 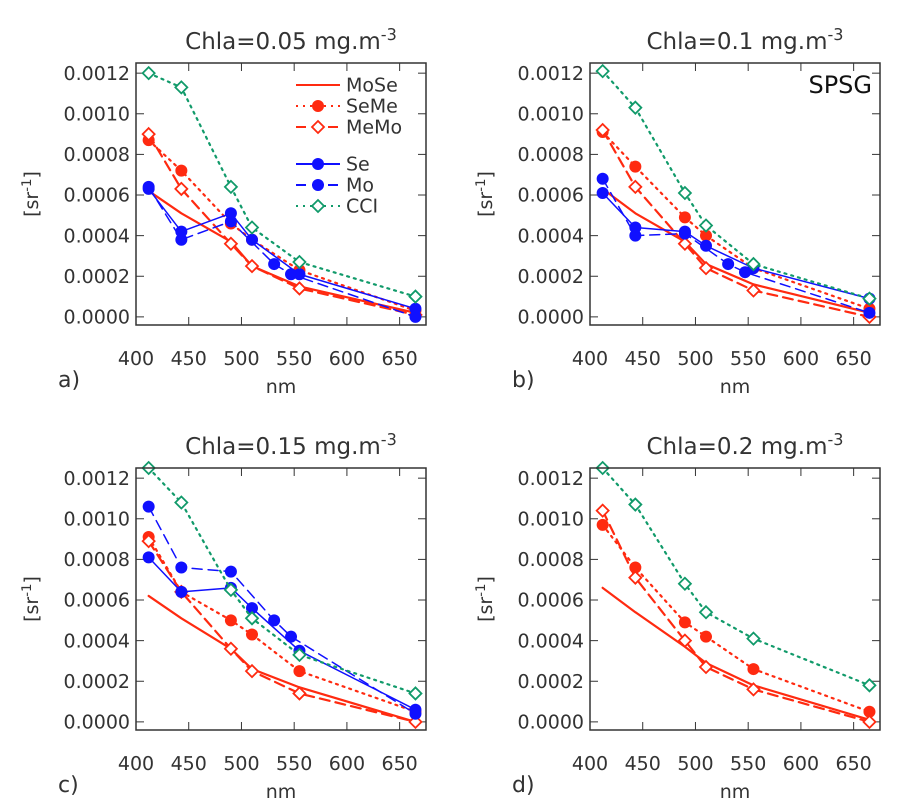 What do you see at coordinates (374, 127) in the screenshot?
I see `legend-label: MeMo` at bounding box center [374, 127].